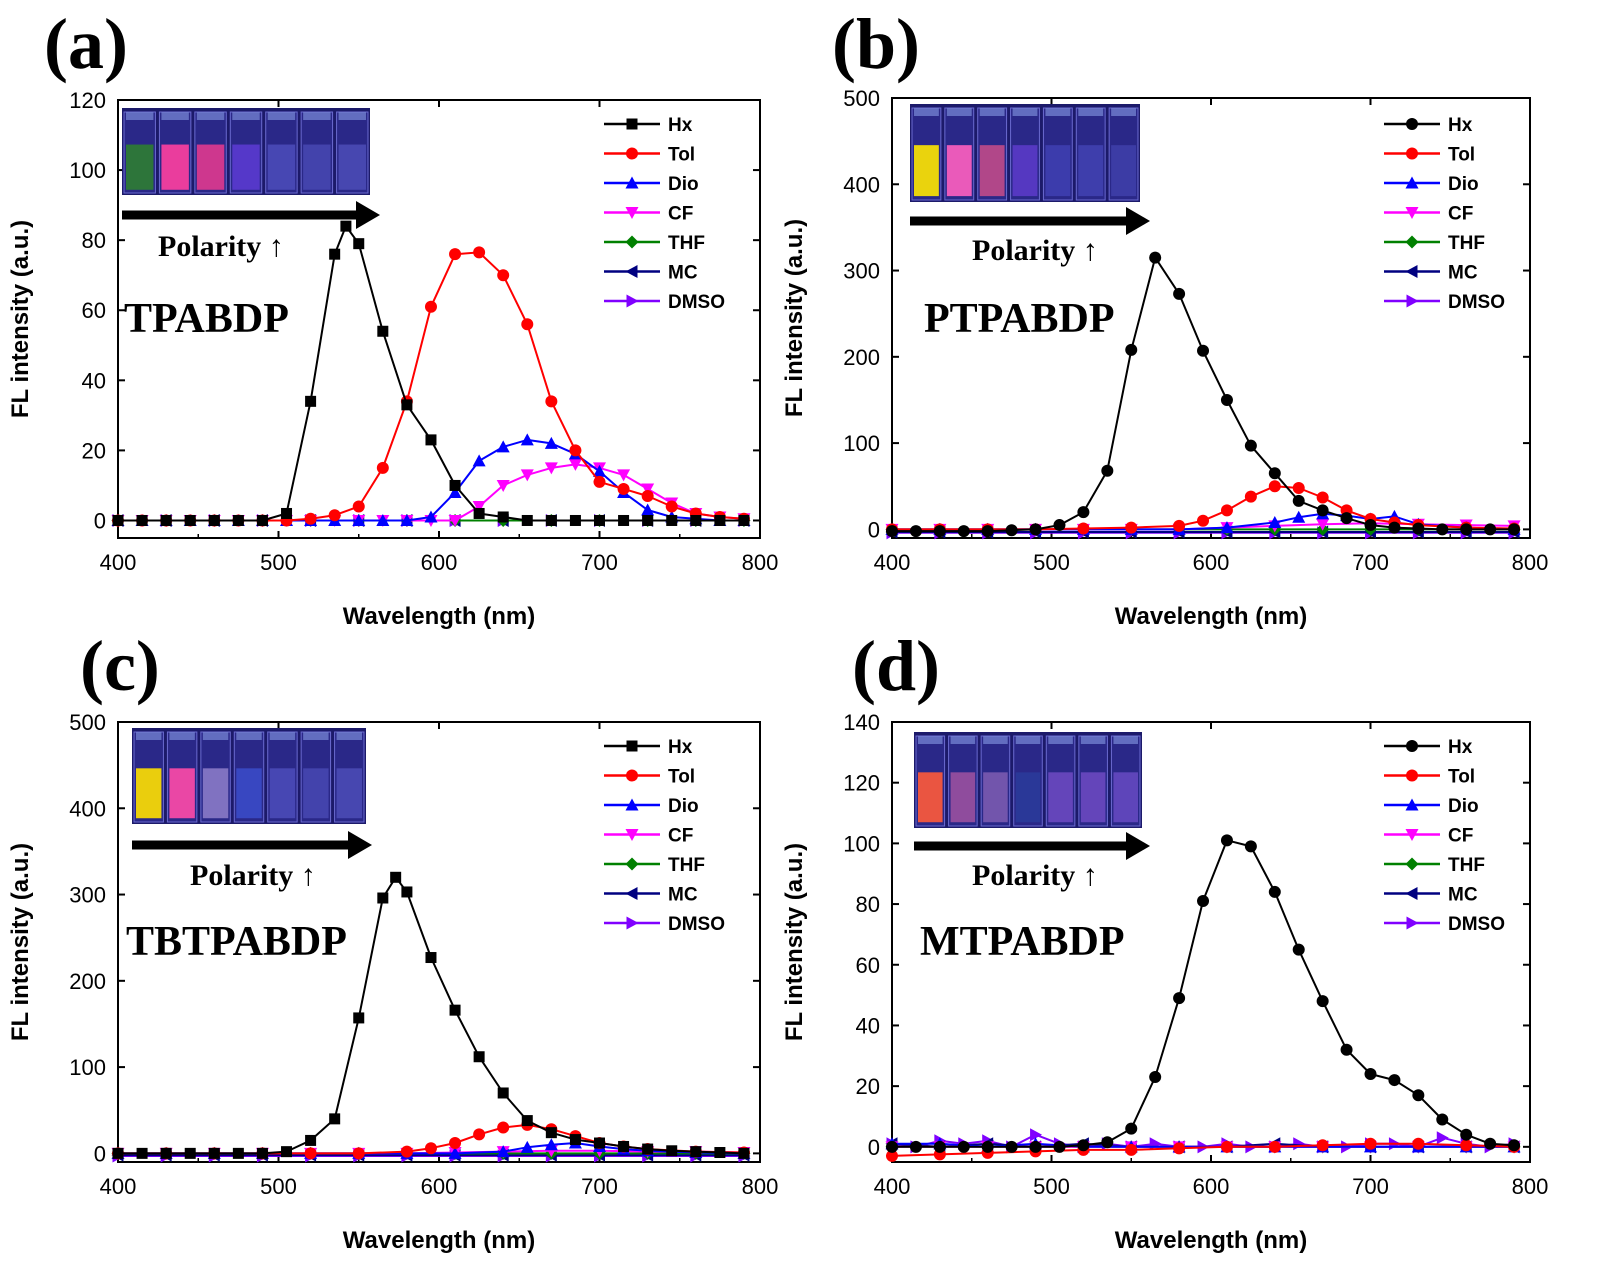 This screenshot has height=1285, width=1600. What do you see at coordinates (1370, 562) in the screenshot?
I see `x-tick-label: 700` at bounding box center [1370, 562].